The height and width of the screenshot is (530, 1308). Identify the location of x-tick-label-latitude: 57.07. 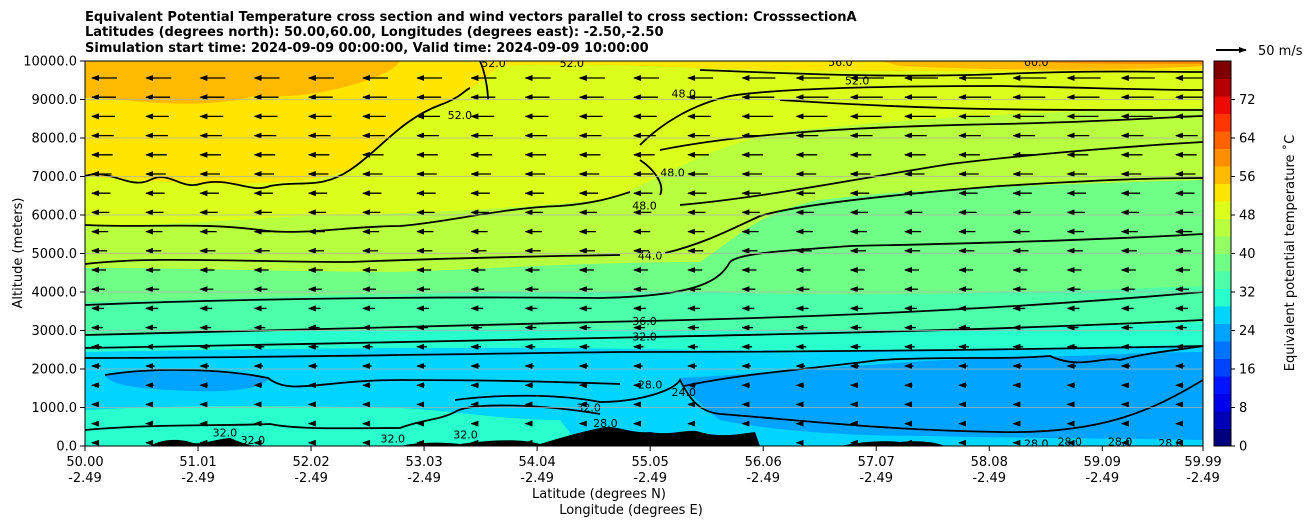
(876, 462).